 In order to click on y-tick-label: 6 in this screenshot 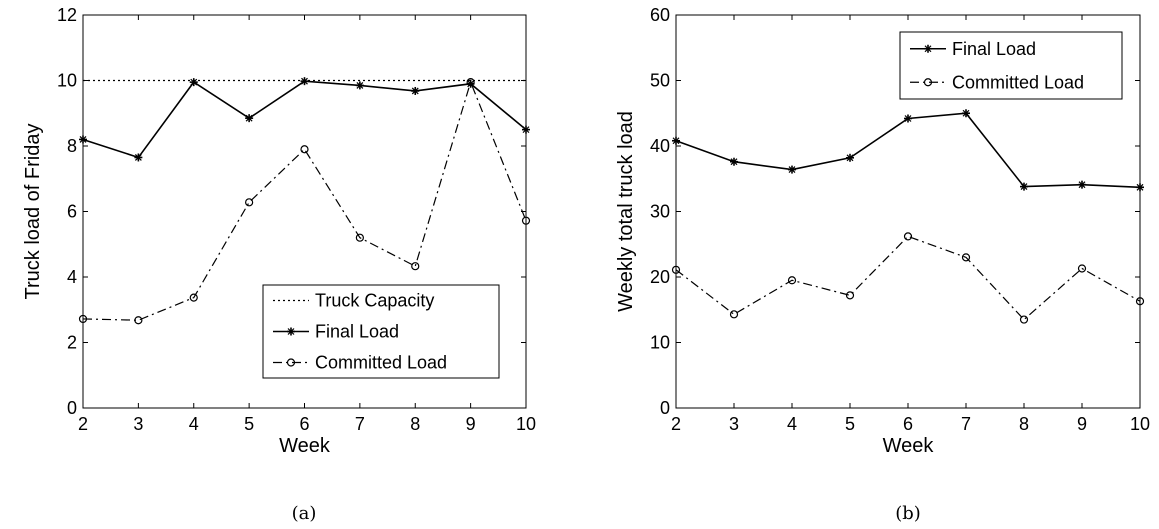, I will do `click(72, 212)`.